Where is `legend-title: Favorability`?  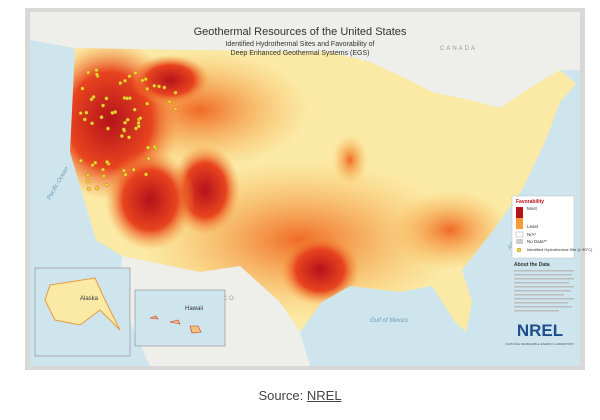
legend-title: Favorability is located at coordinates (530, 202).